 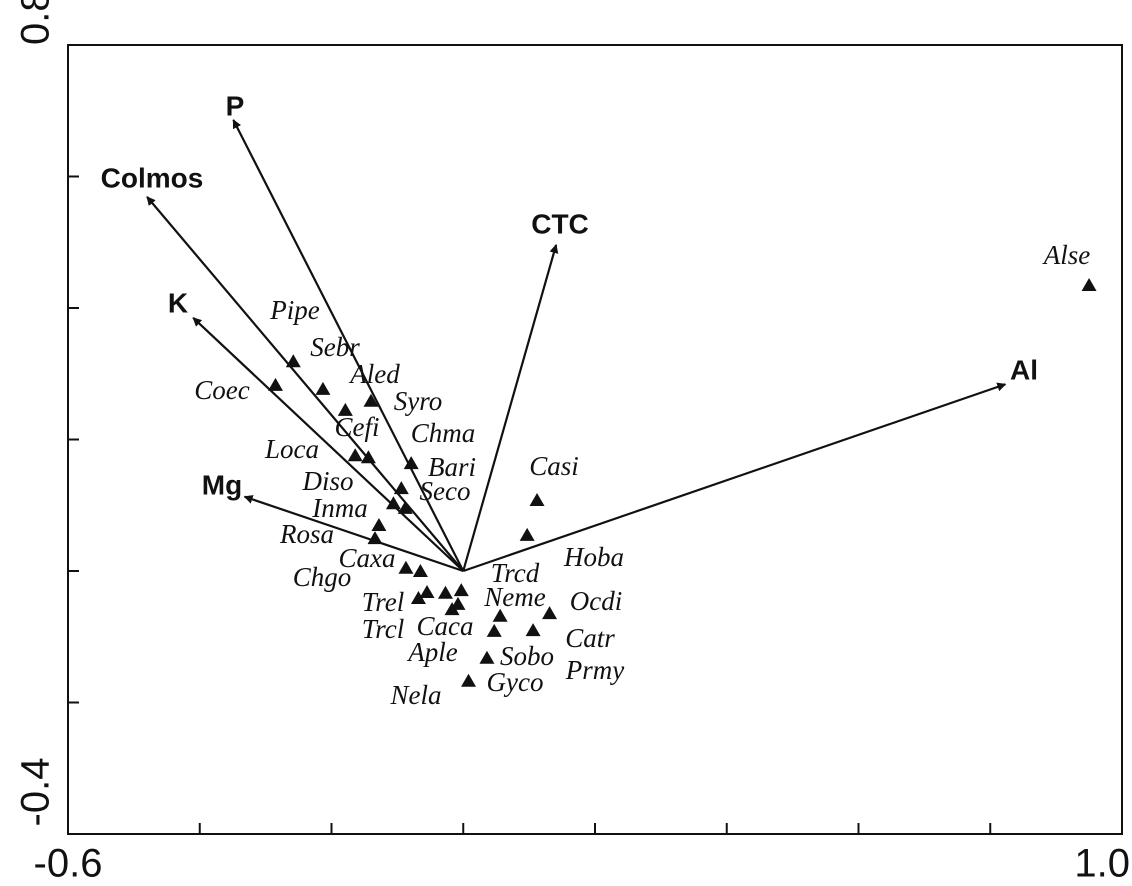 I want to click on x-tick-label: -0.6, so click(x=68, y=864).